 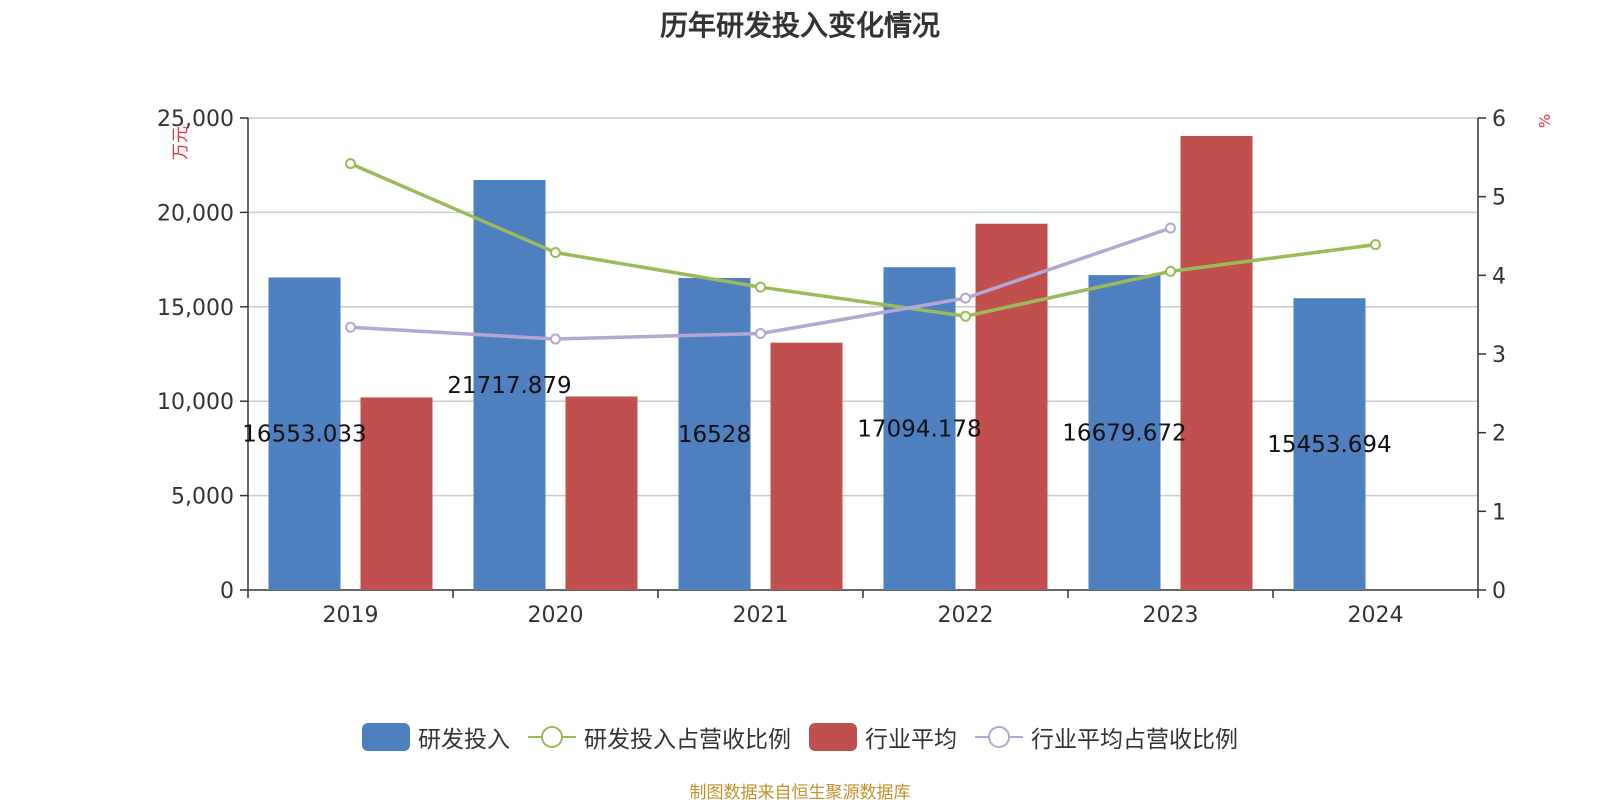 I want to click on right-axis-tick-label-2: 2, so click(x=1499, y=434).